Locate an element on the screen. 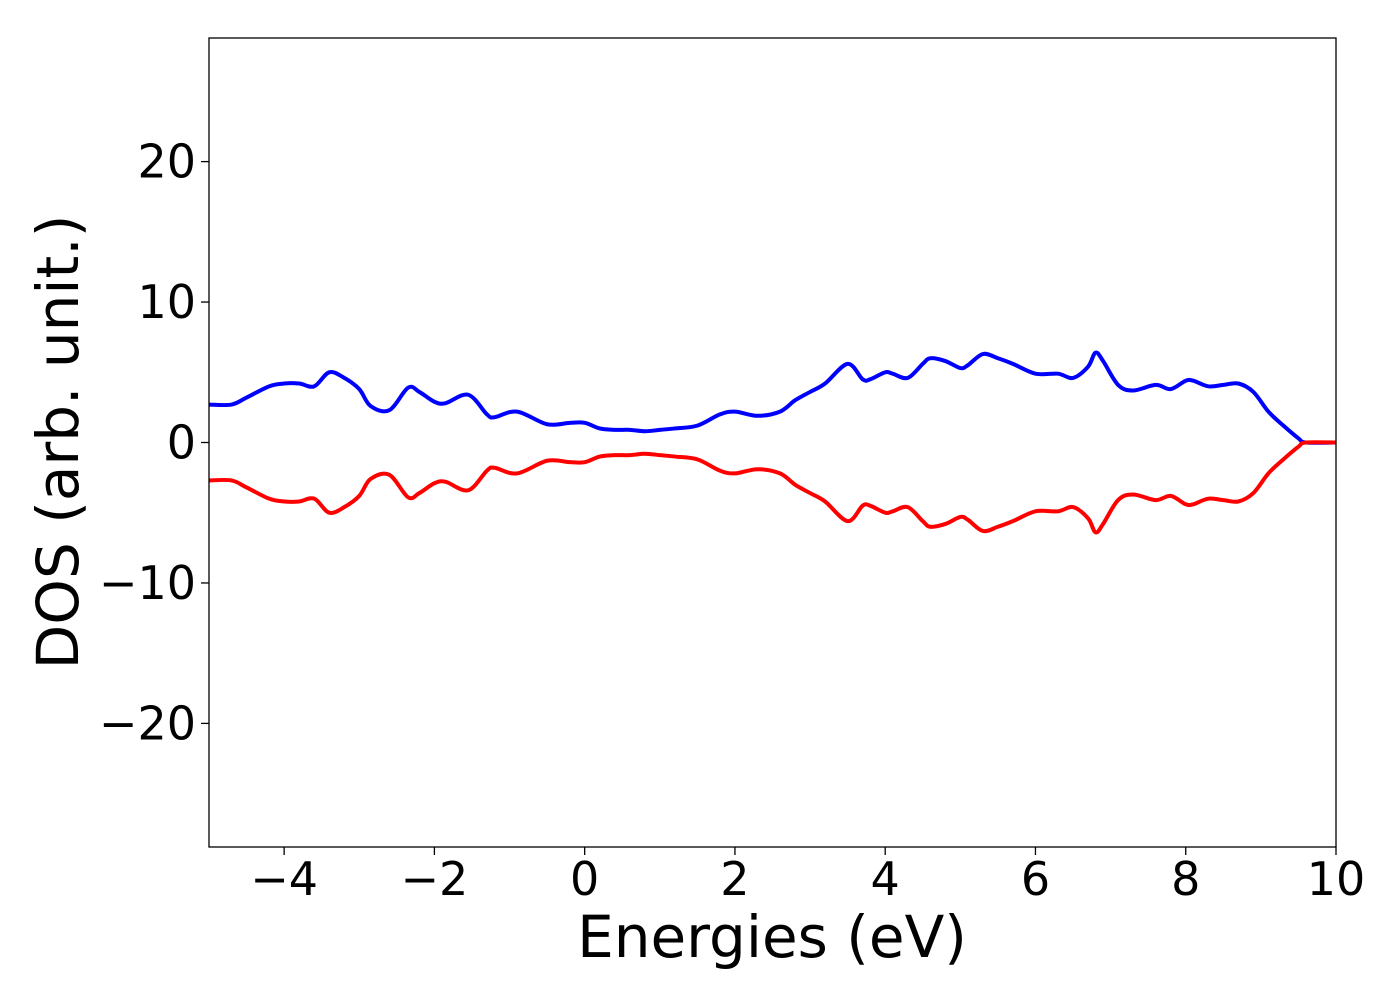 This screenshot has width=1400, height=1000. y-tick-label: 10 is located at coordinates (166, 302).